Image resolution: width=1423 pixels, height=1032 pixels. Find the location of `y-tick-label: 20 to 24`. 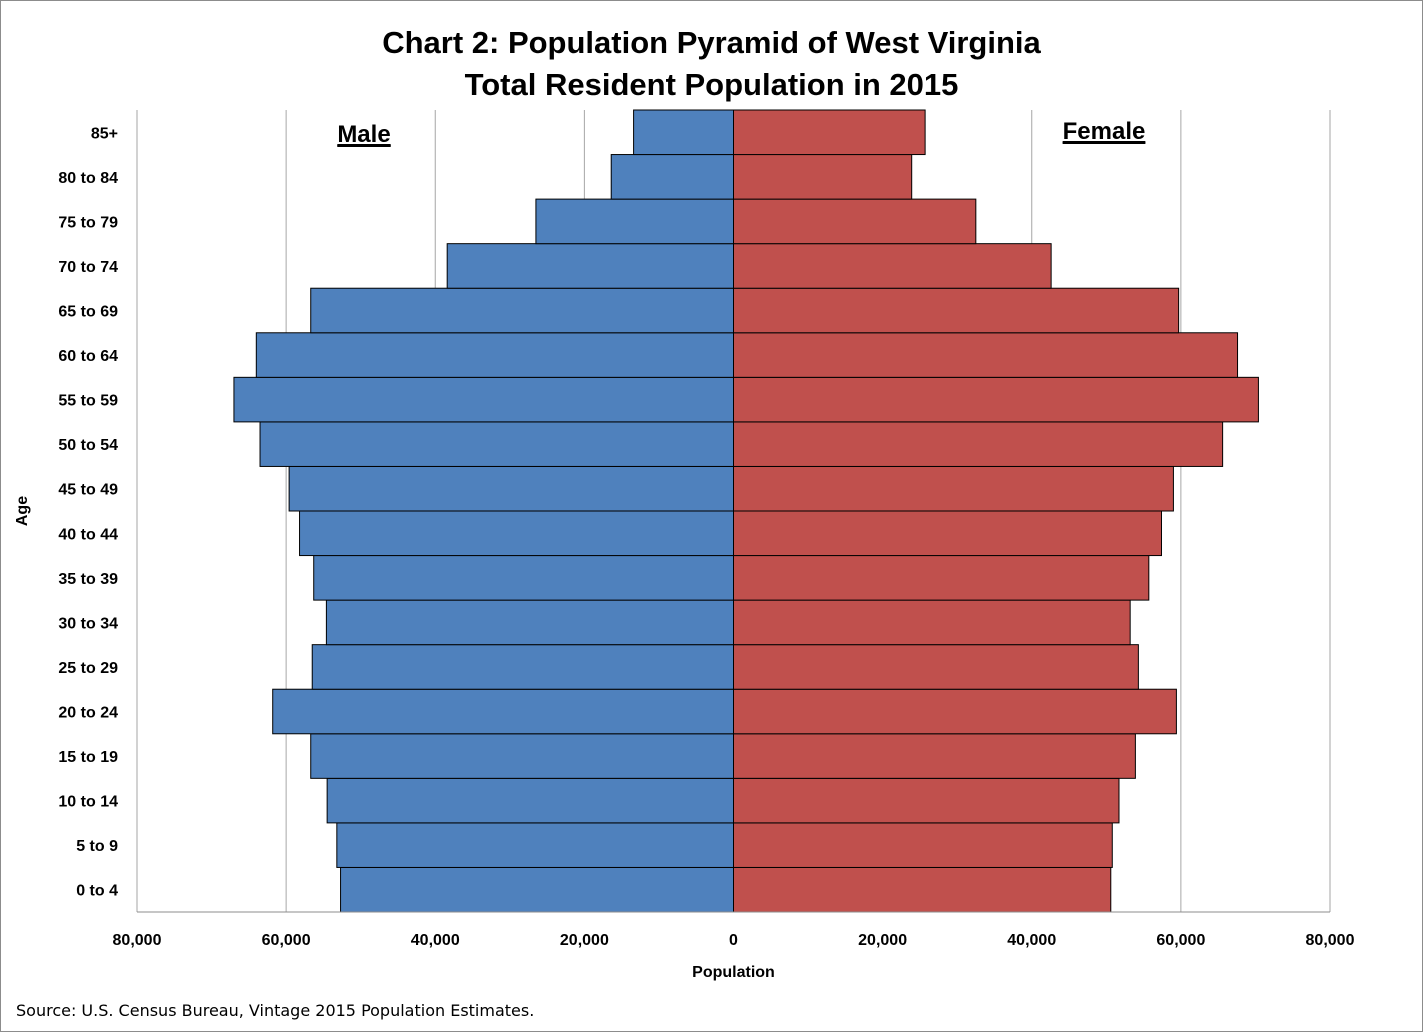

y-tick-label: 20 to 24 is located at coordinates (88, 713).